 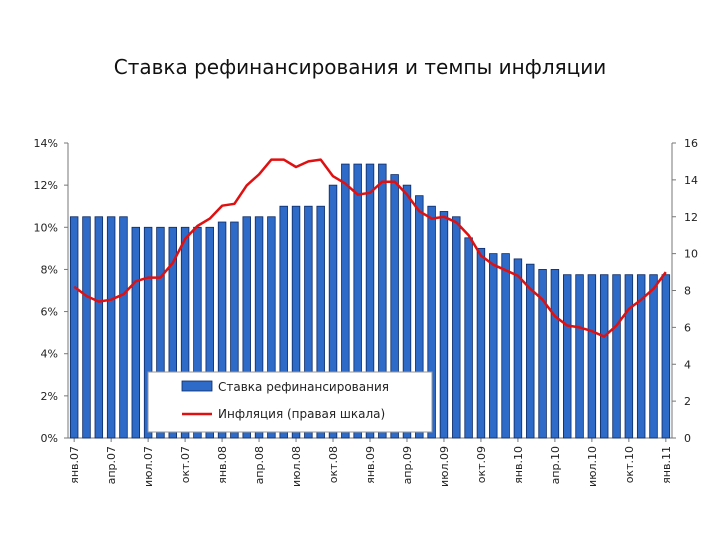 I want to click on x-tick-label: окт.07, so click(x=185, y=464).